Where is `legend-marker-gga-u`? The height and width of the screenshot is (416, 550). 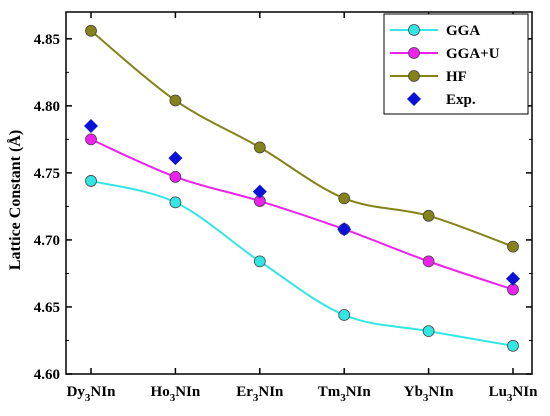 legend-marker-gga-u is located at coordinates (414, 53).